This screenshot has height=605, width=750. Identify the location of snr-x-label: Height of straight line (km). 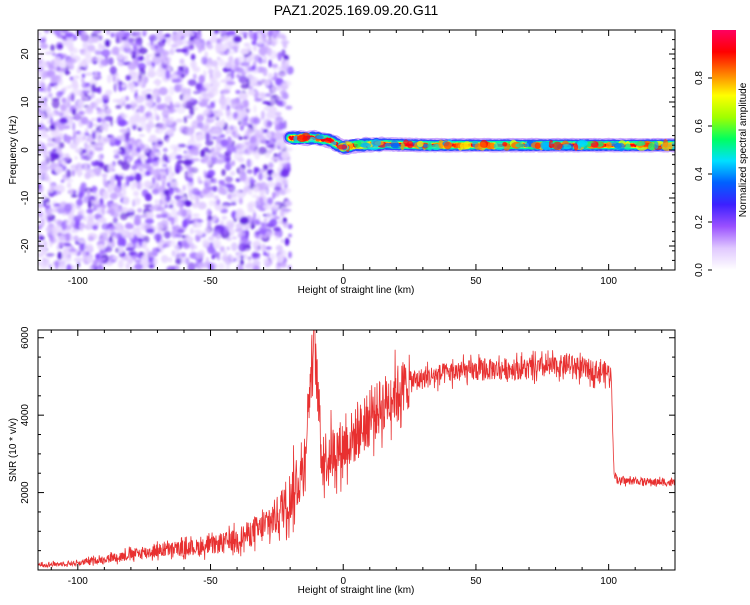
(356, 590).